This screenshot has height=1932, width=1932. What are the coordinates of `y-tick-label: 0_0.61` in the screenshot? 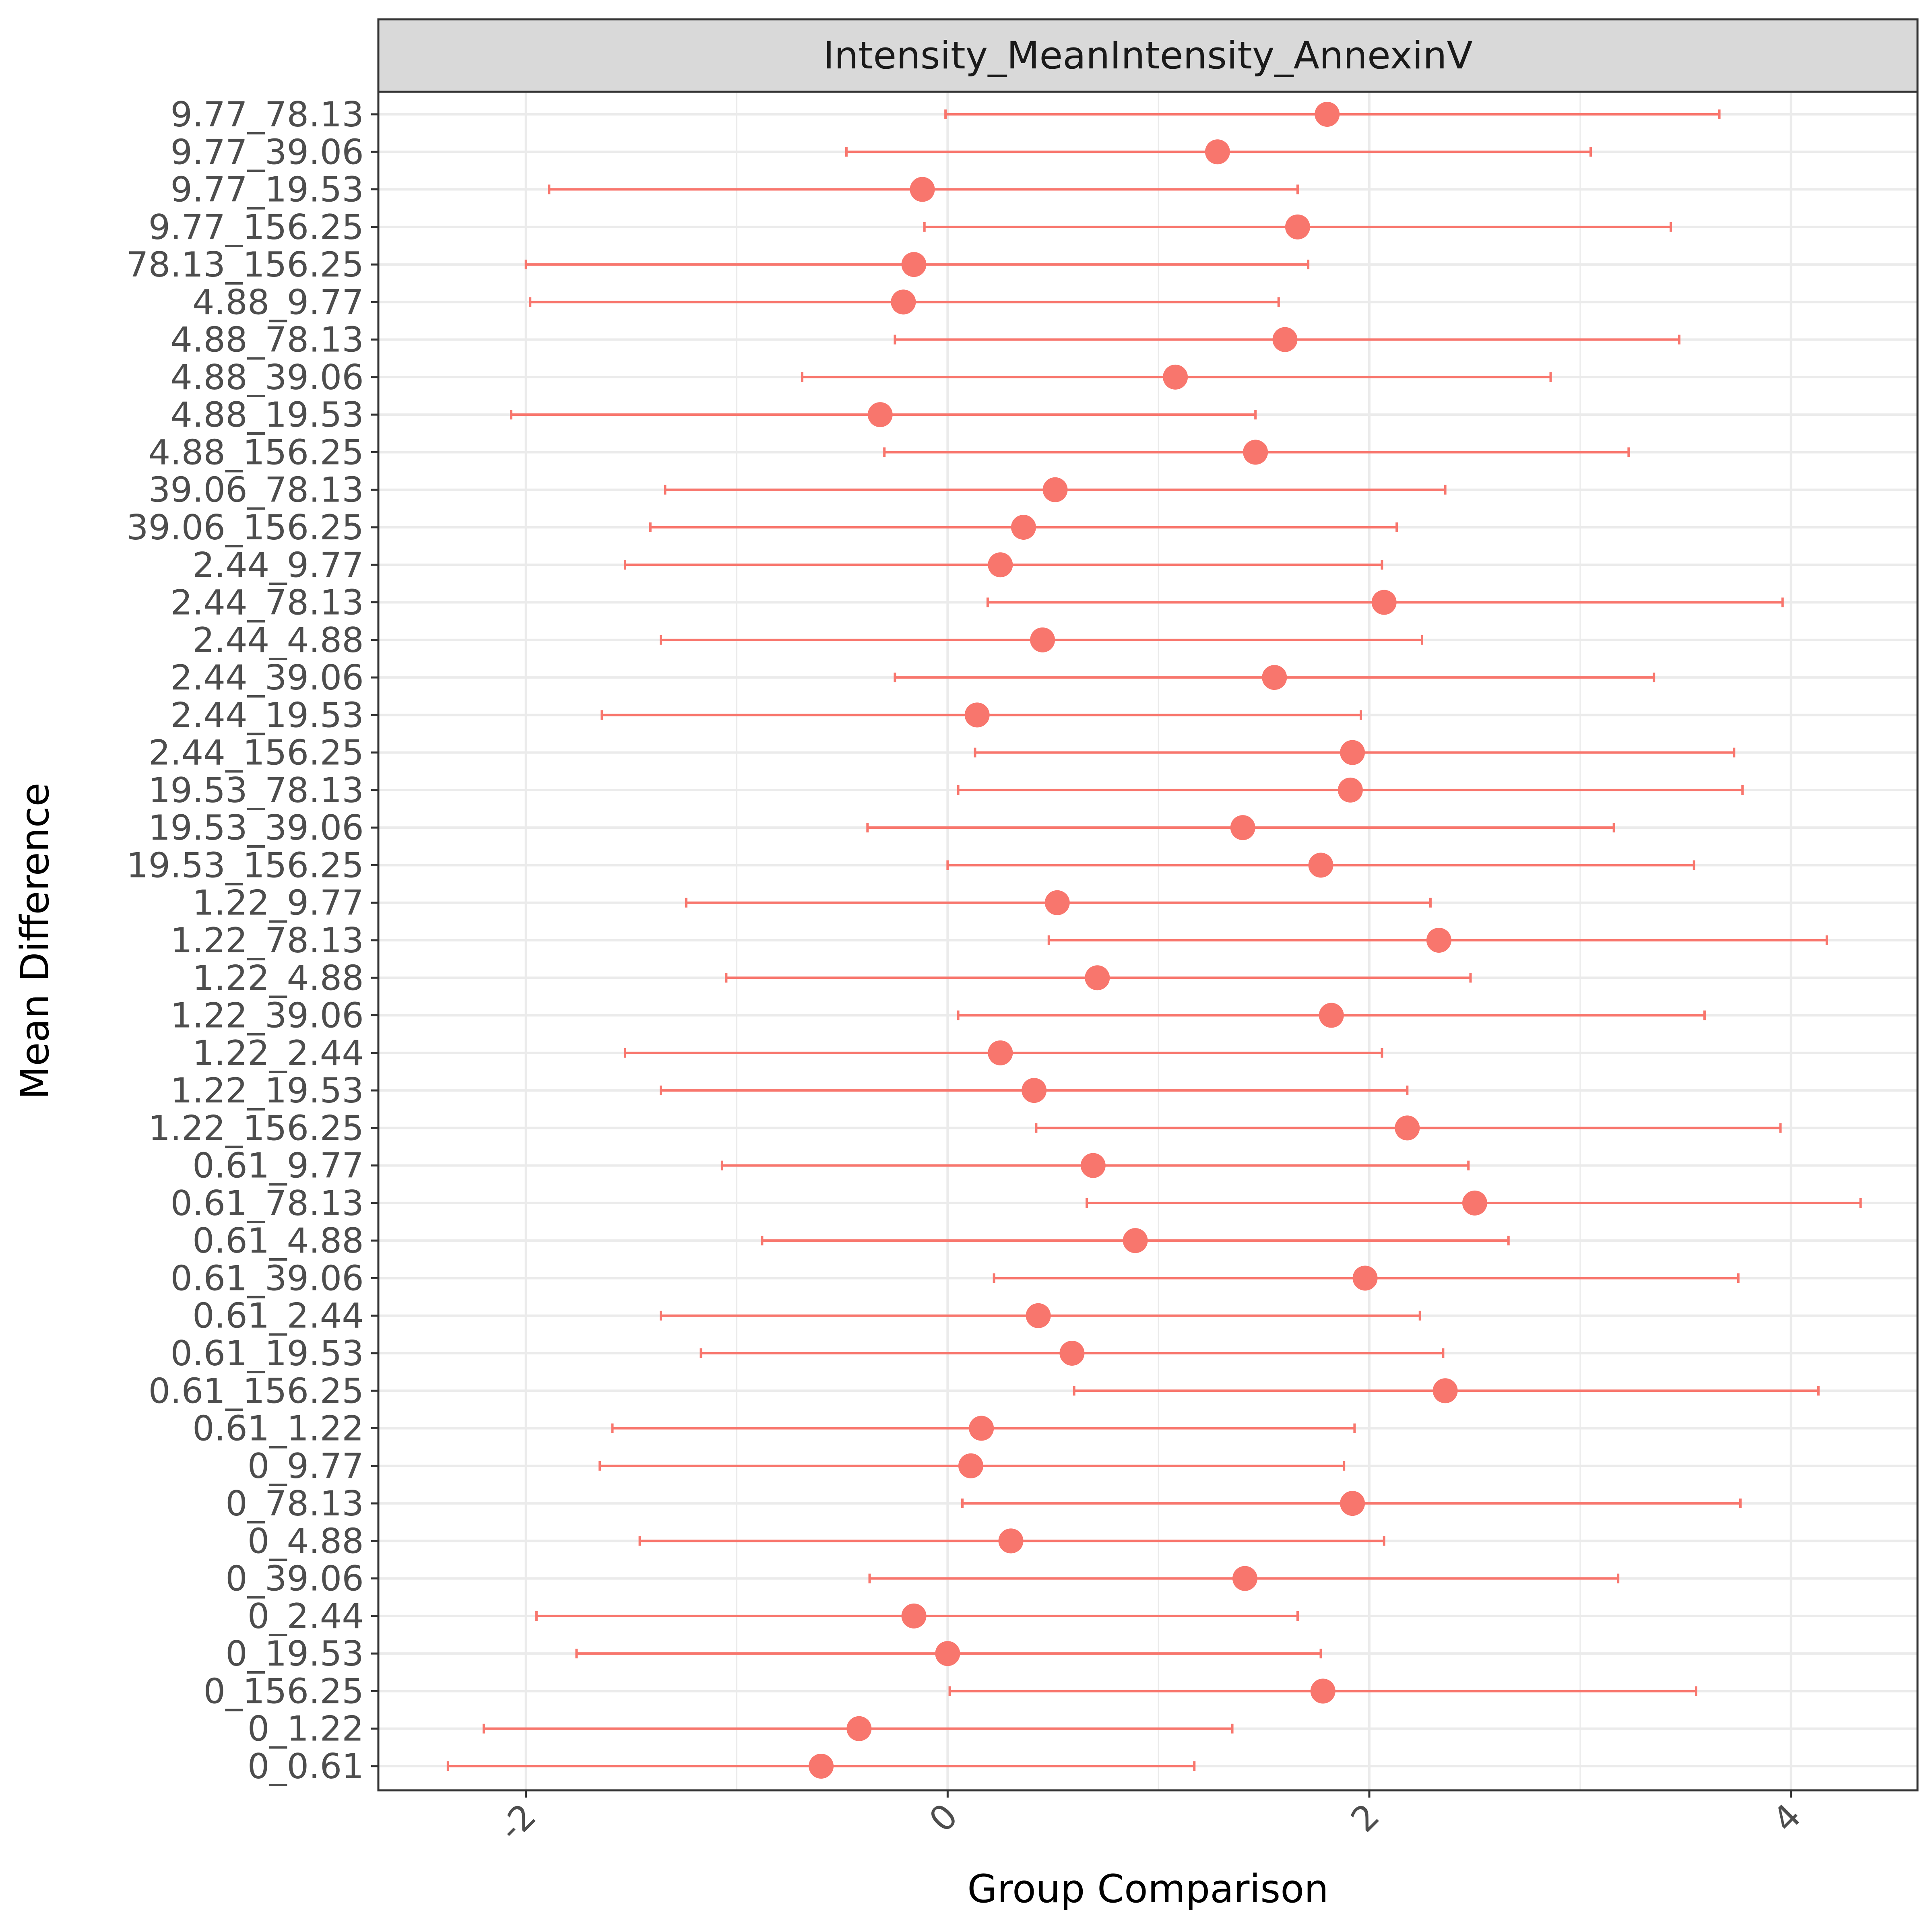 It's located at (306, 1767).